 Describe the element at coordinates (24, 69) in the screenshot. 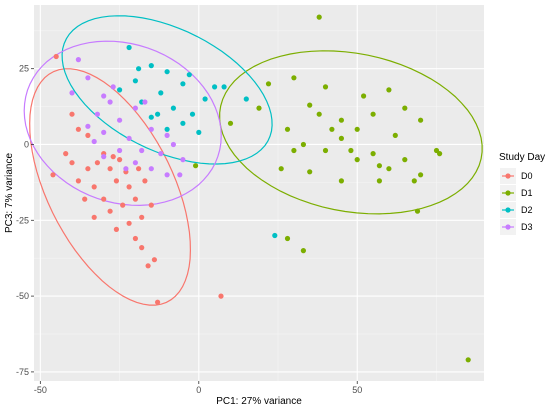

I see `y-tick-label: 25` at that location.